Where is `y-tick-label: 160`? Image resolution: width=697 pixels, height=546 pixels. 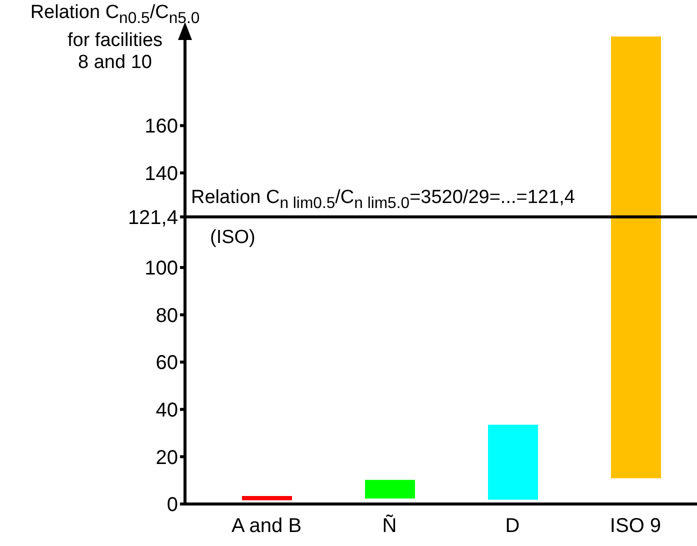
y-tick-label: 160 is located at coordinates (161, 127).